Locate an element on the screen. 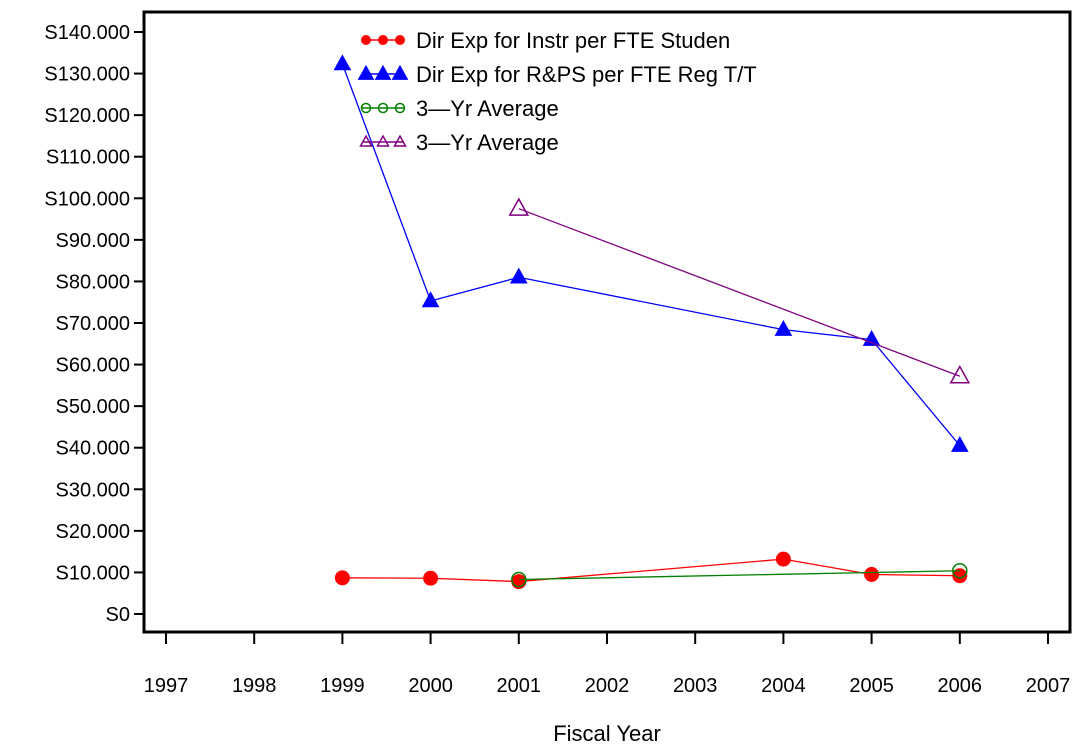 The image size is (1074, 749). y-tick-label: S120.000 is located at coordinates (87, 116).